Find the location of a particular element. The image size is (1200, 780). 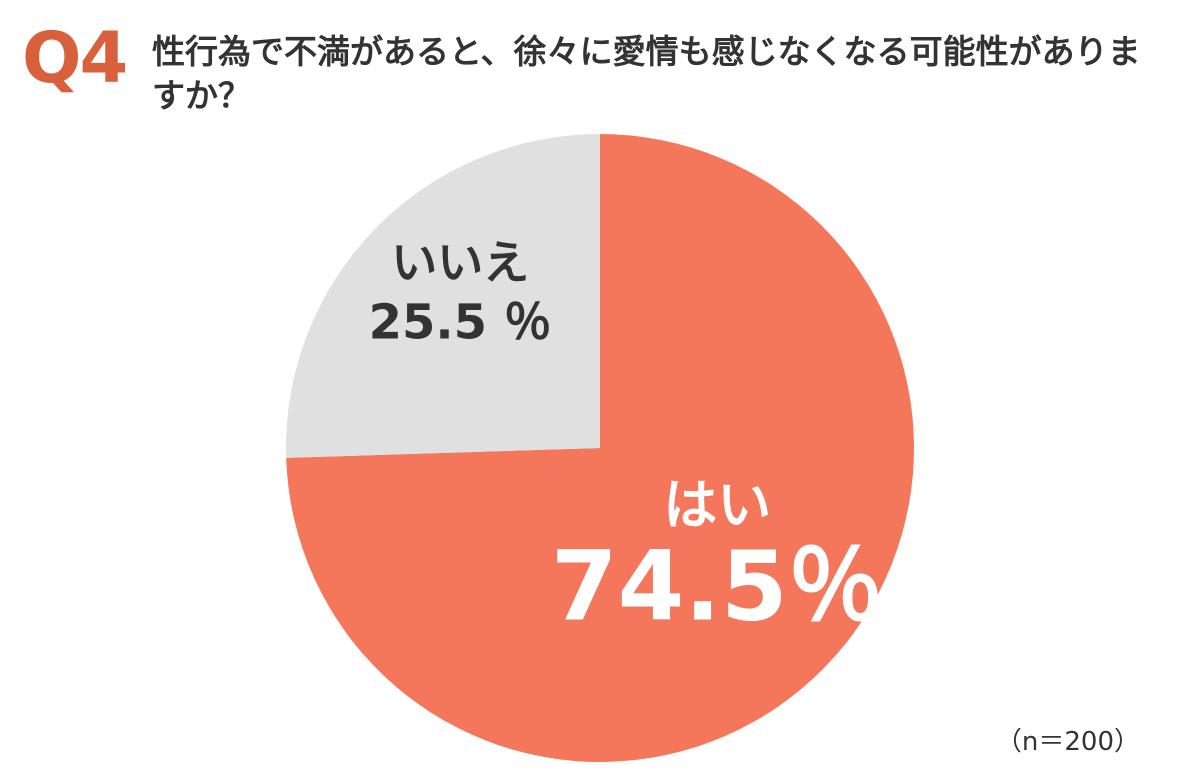

sample-size-note: （n＝200） is located at coordinates (1067, 742).